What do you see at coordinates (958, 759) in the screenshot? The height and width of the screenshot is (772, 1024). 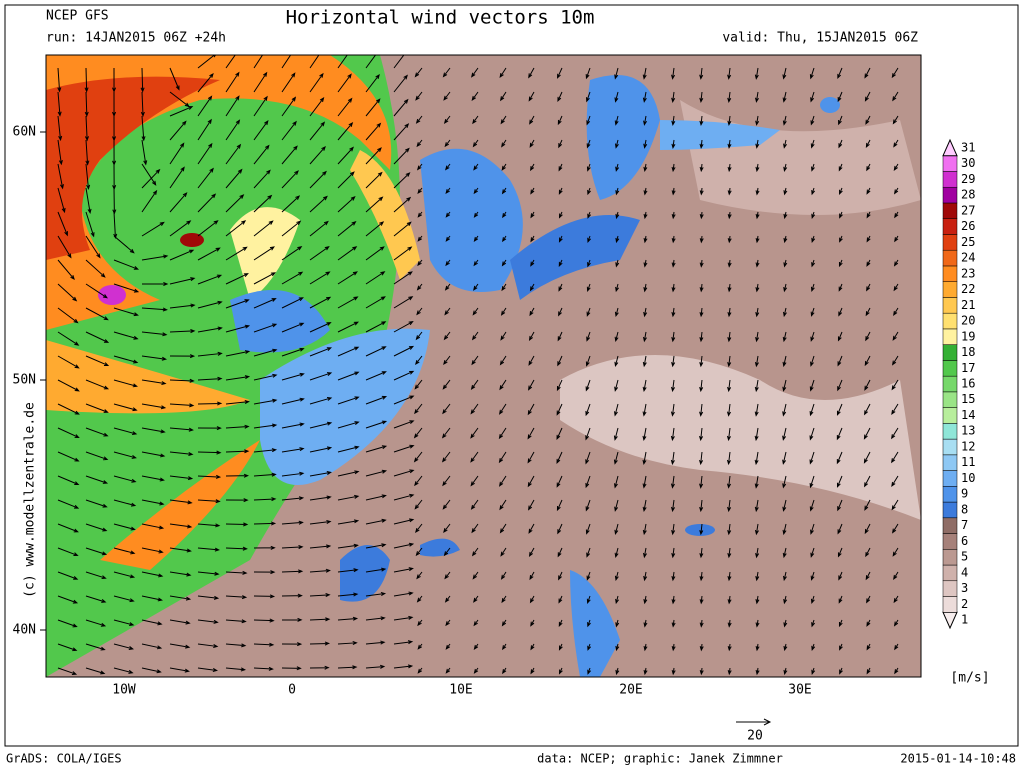 I see `footer-right: 2015-01-14-10:48` at bounding box center [958, 759].